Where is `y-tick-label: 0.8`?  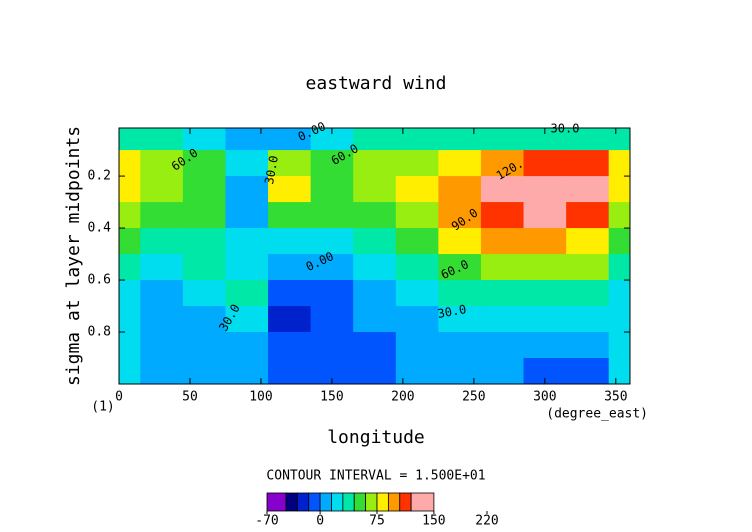 y-tick-label: 0.8 is located at coordinates (99, 332).